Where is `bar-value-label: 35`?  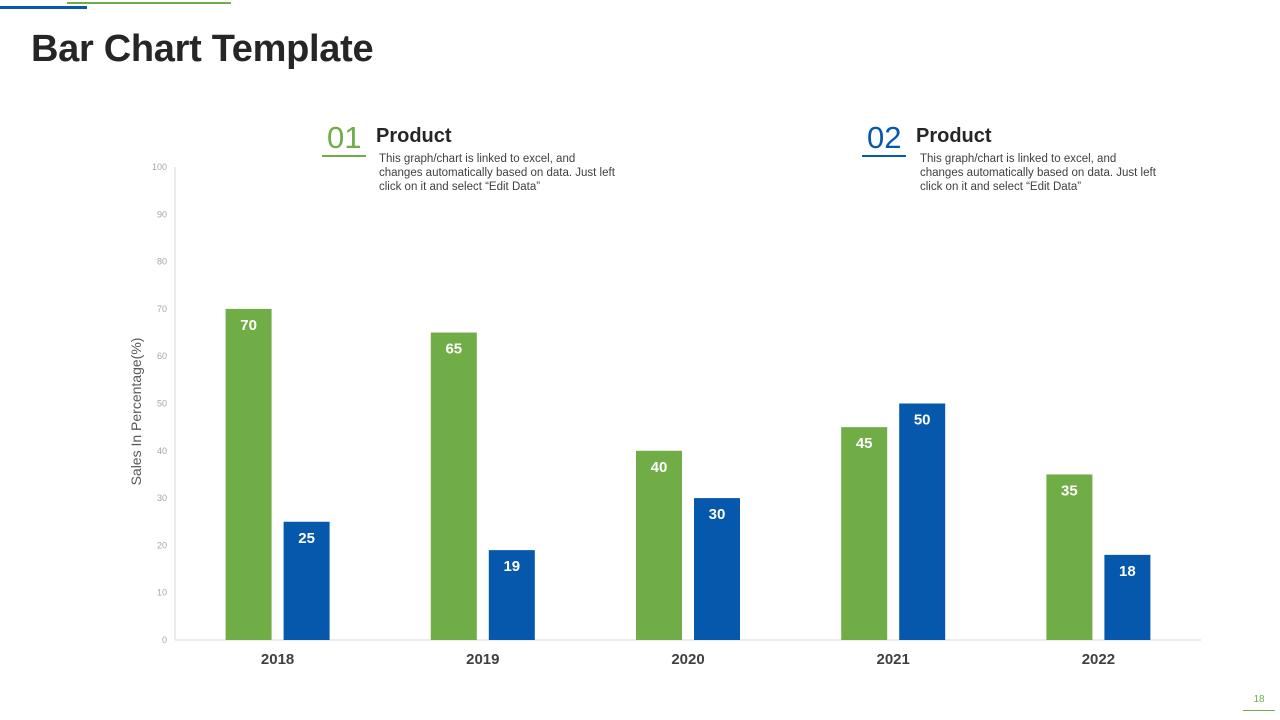 bar-value-label: 35 is located at coordinates (1069, 490).